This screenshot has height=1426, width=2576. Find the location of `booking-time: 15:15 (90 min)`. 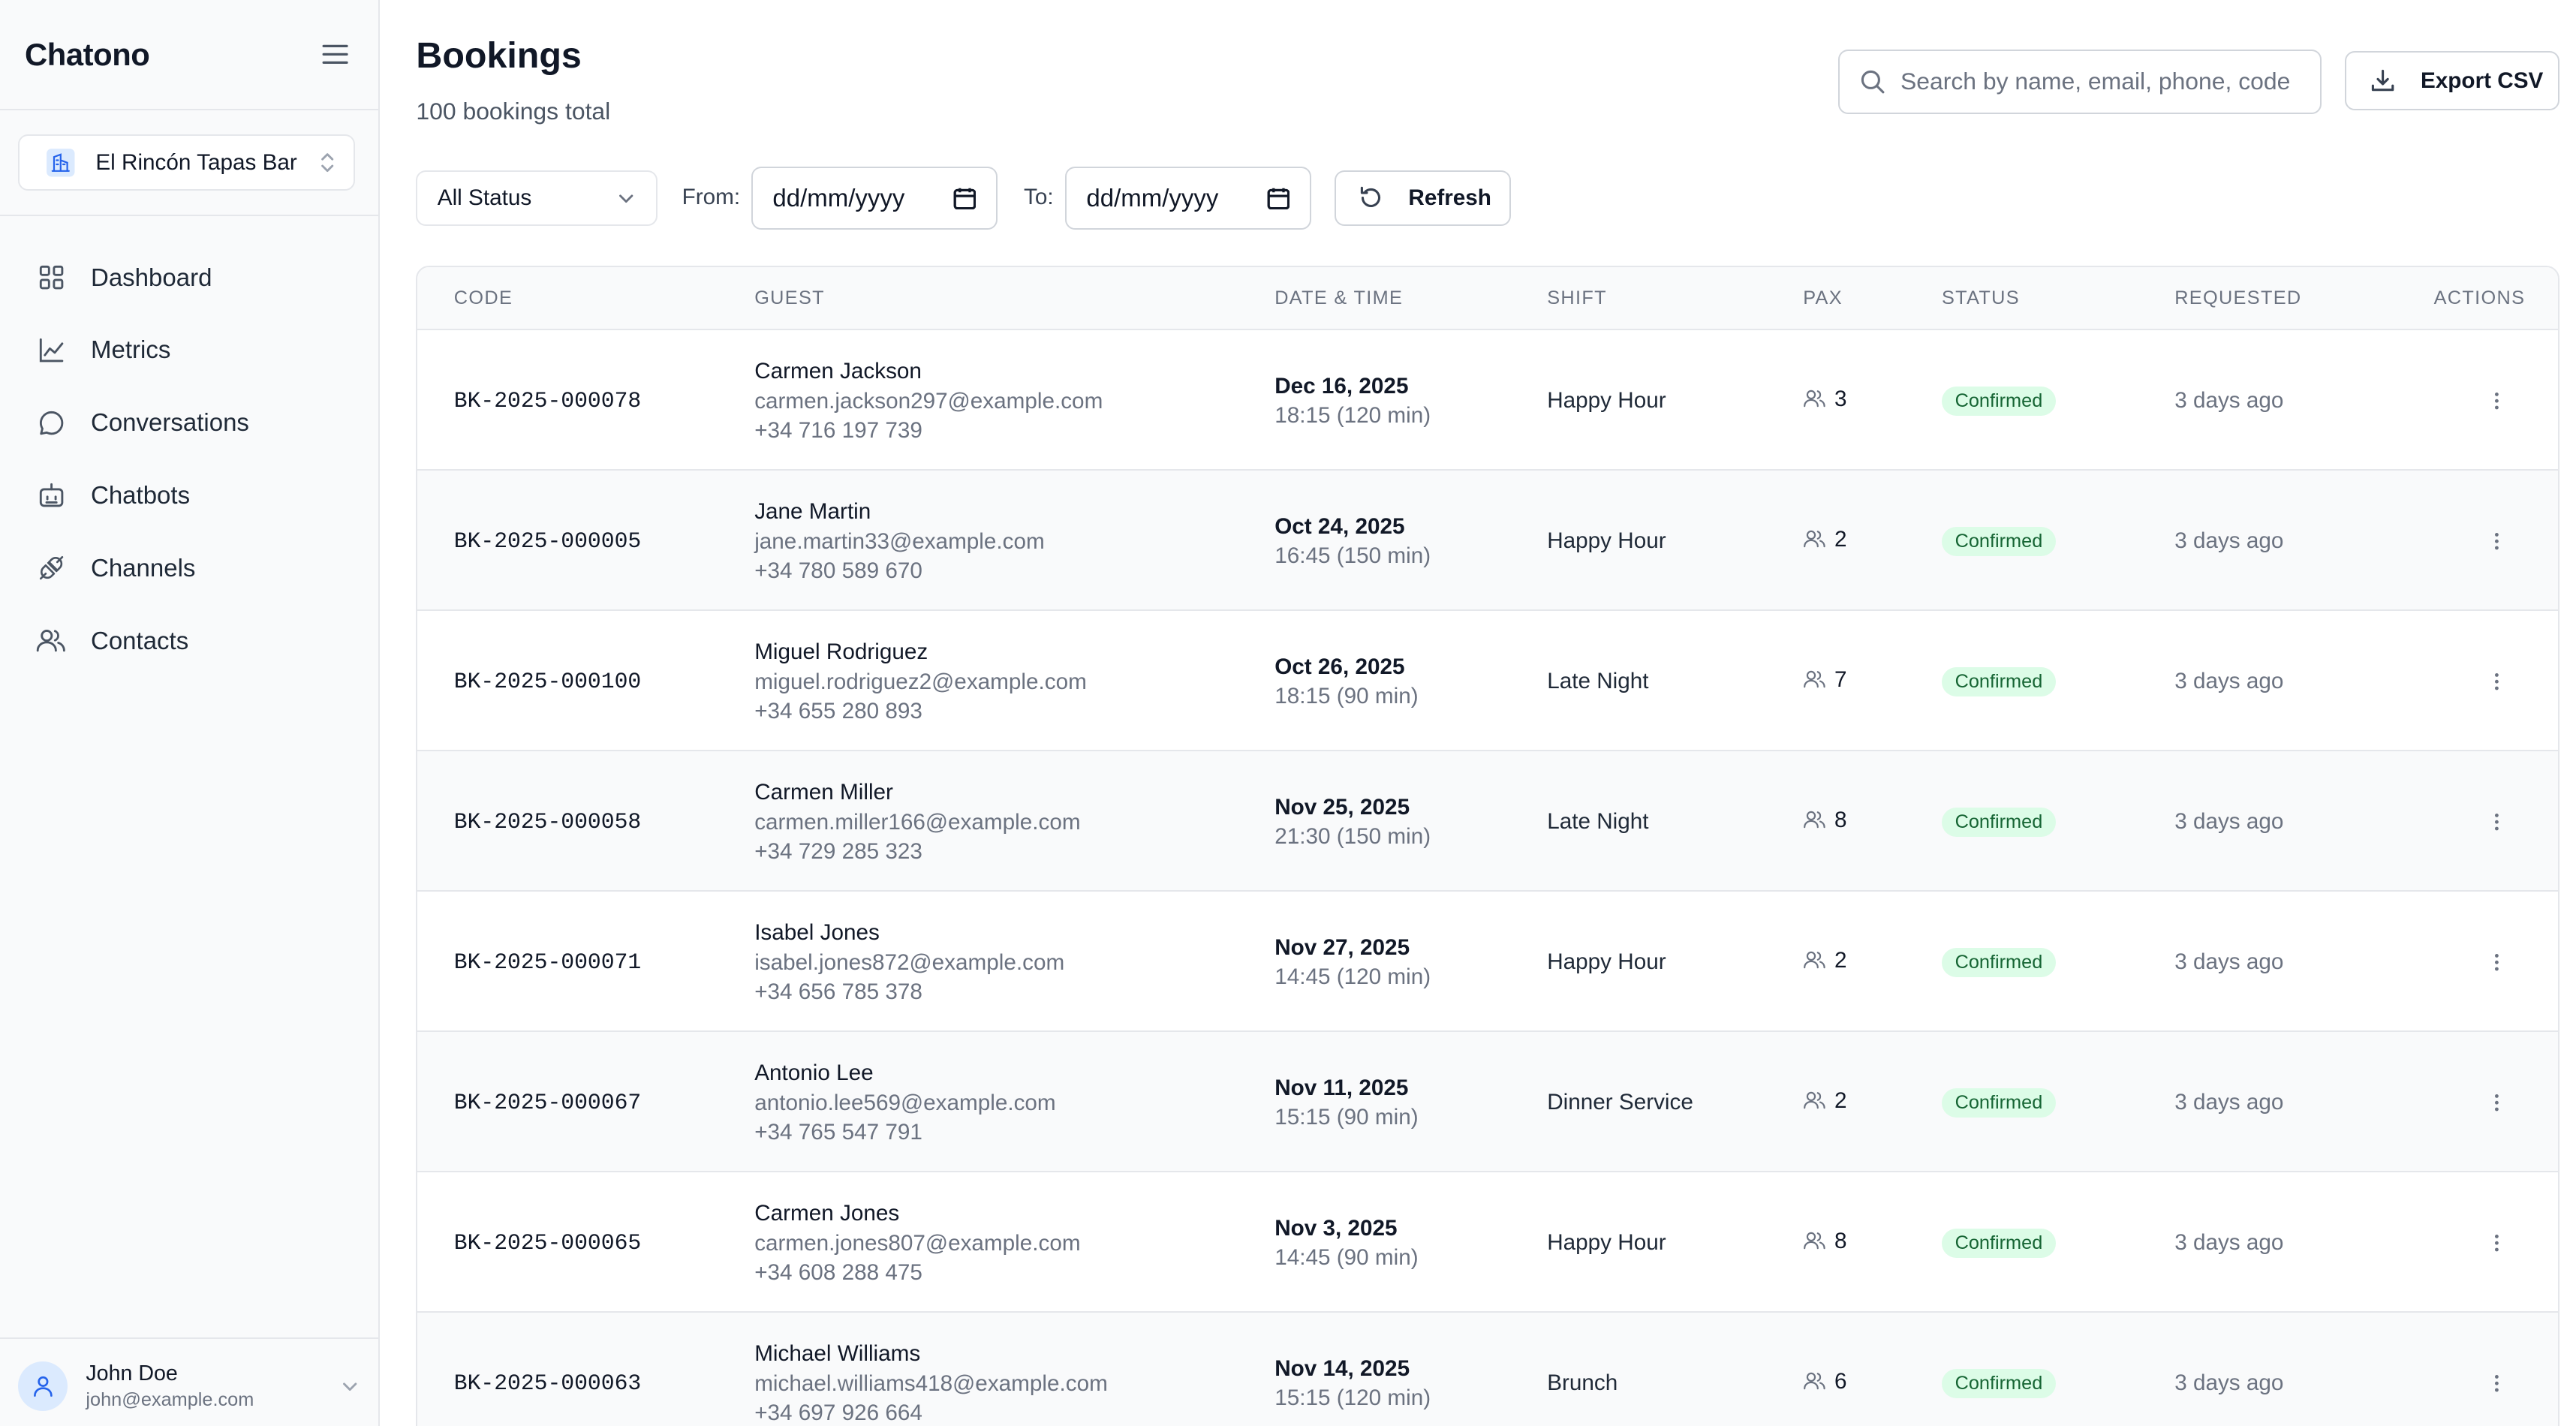

booking-time: 15:15 (90 min) is located at coordinates (1346, 1117).